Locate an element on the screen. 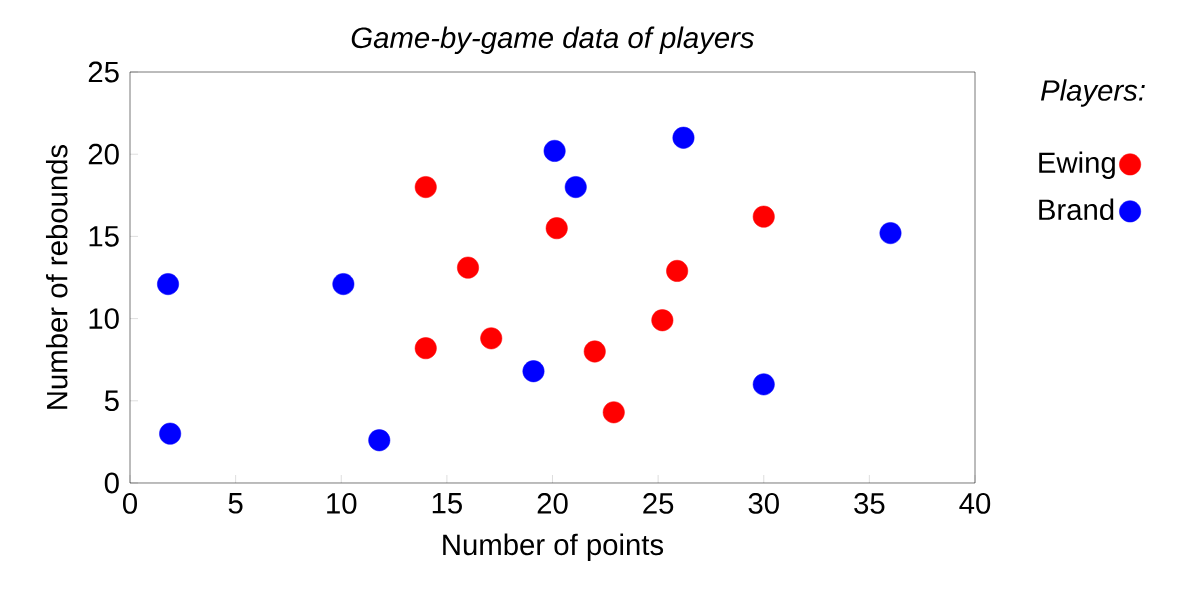 This screenshot has width=1204, height=590. x-tick-label: 30 is located at coordinates (763, 503).